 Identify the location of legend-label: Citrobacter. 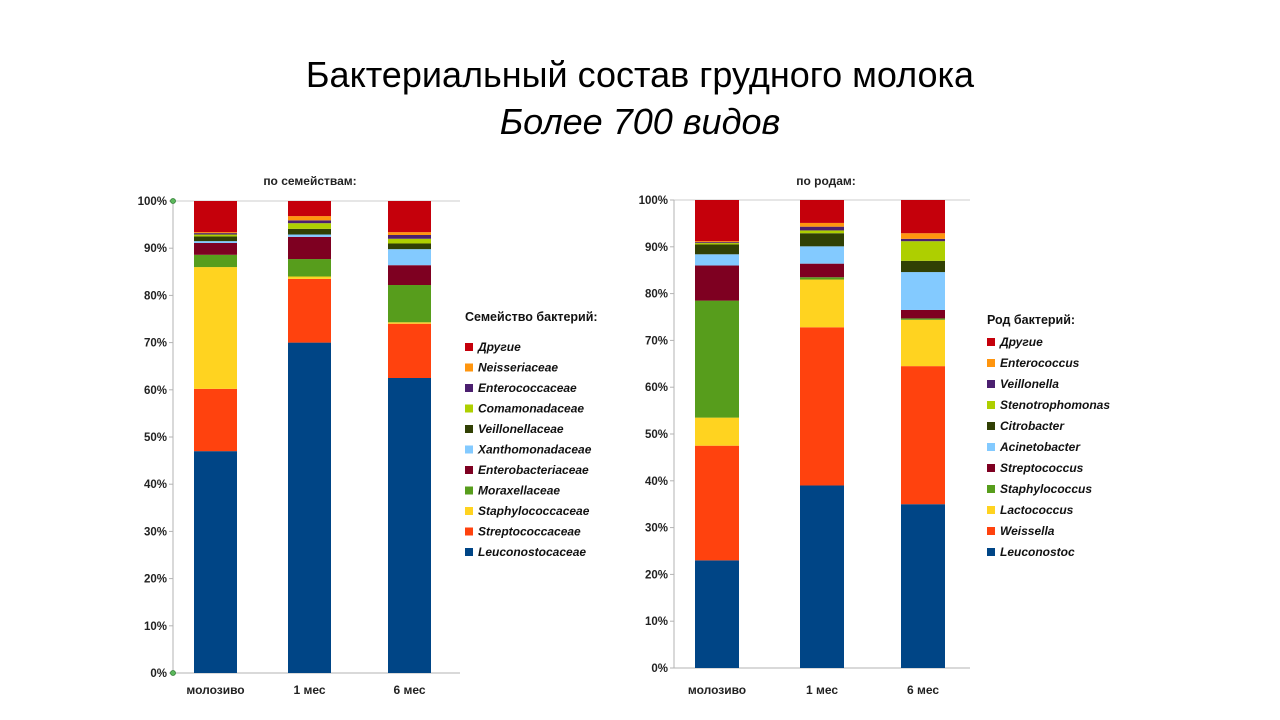
(1032, 426).